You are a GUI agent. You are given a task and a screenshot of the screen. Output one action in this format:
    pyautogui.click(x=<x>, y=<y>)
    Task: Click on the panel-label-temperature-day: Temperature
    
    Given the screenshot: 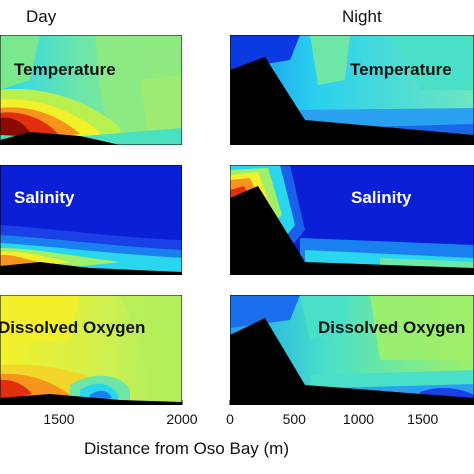 What is the action you would take?
    pyautogui.click(x=65, y=69)
    